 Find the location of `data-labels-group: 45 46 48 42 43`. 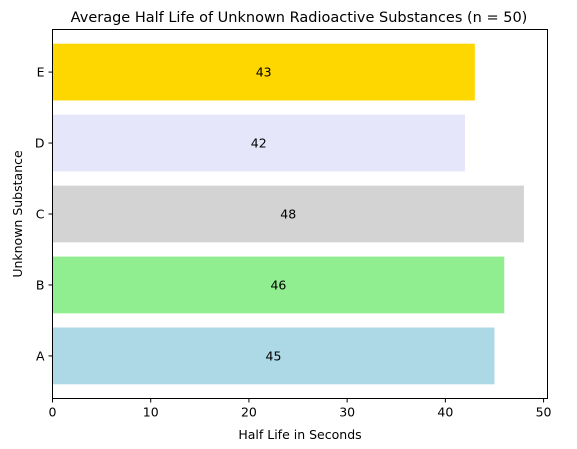

data-labels-group: 45 46 48 42 43 is located at coordinates (273, 214).